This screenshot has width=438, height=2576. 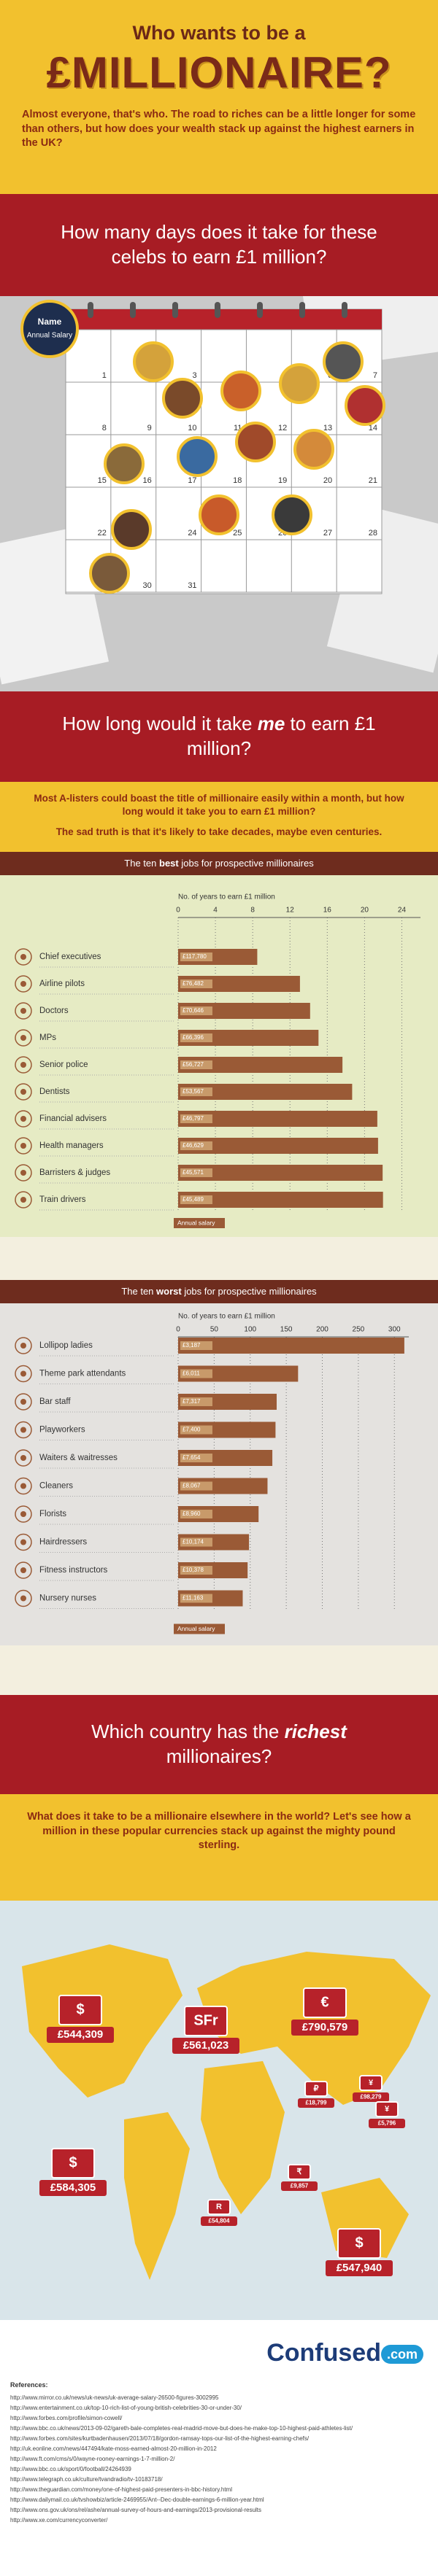 I want to click on category-label: Dentists, so click(x=54, y=1092).